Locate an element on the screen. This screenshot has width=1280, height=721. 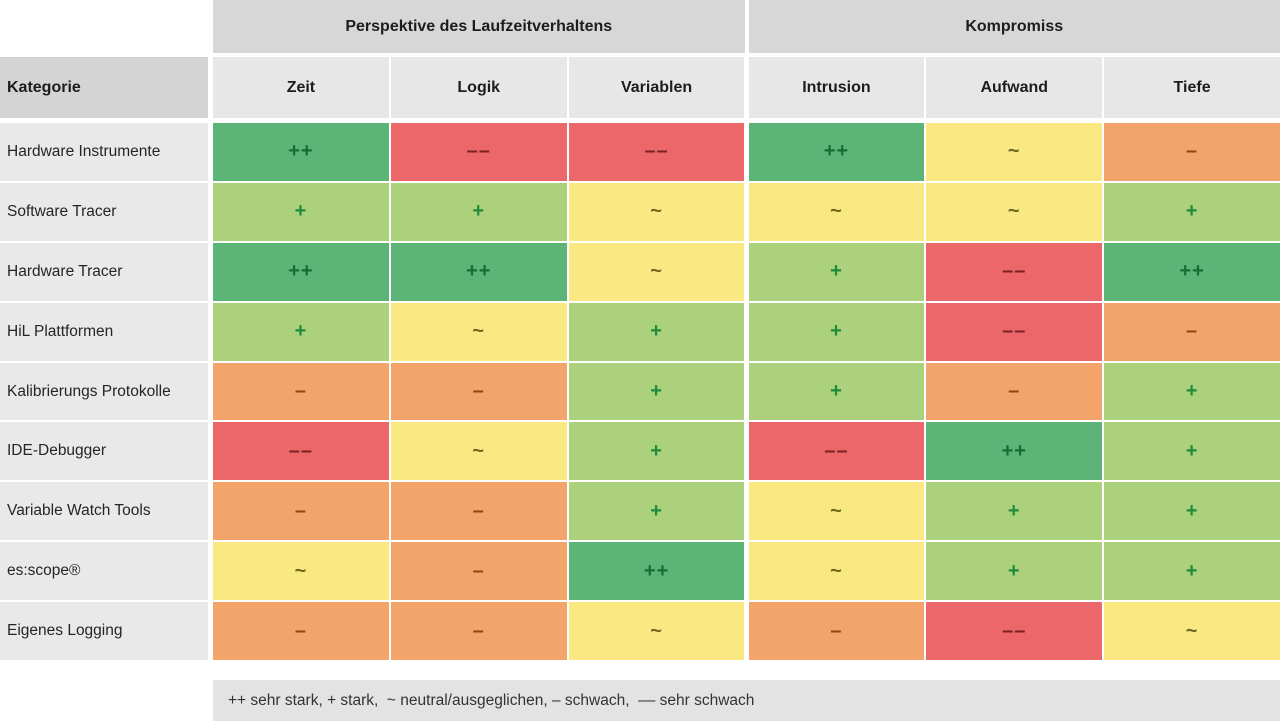
kategorie-header-label: Kategorie is located at coordinates (44, 87).